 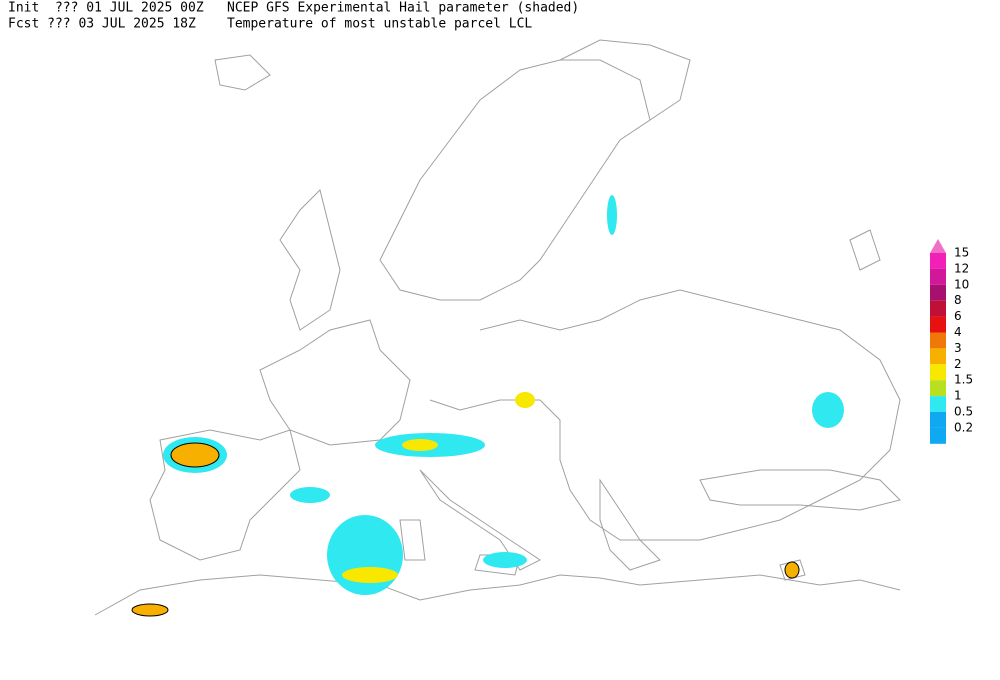 I want to click on legend-label: 2, so click(x=958, y=364).